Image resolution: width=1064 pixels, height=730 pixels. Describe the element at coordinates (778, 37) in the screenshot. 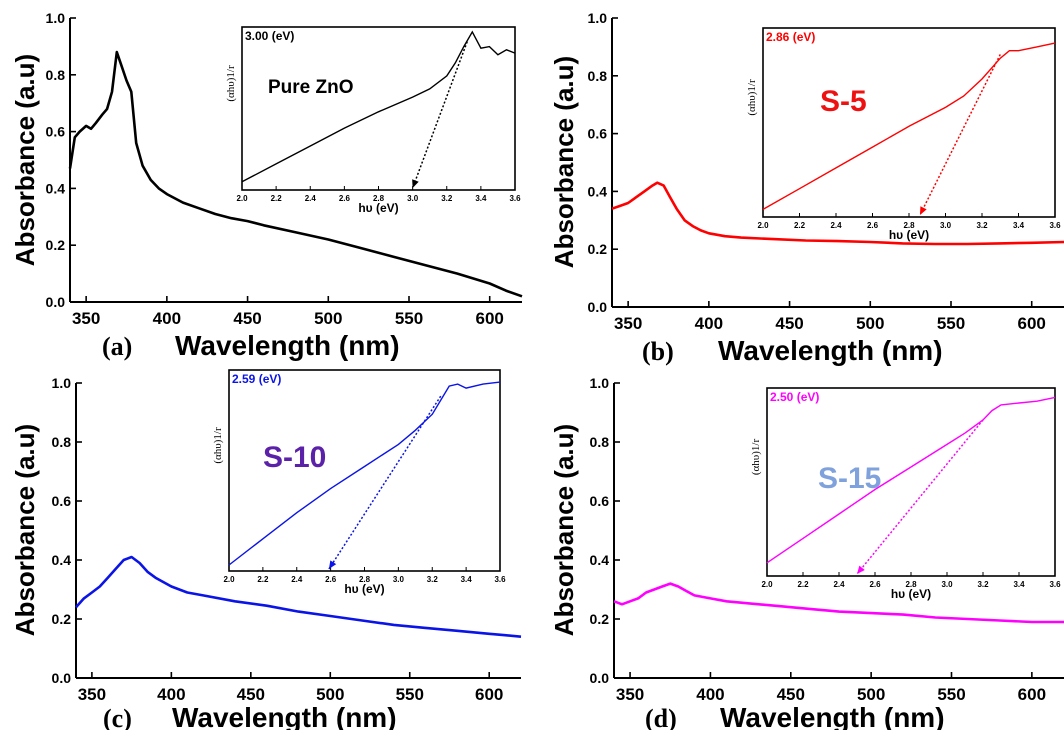

I see `bandgap-number: 2.86` at that location.